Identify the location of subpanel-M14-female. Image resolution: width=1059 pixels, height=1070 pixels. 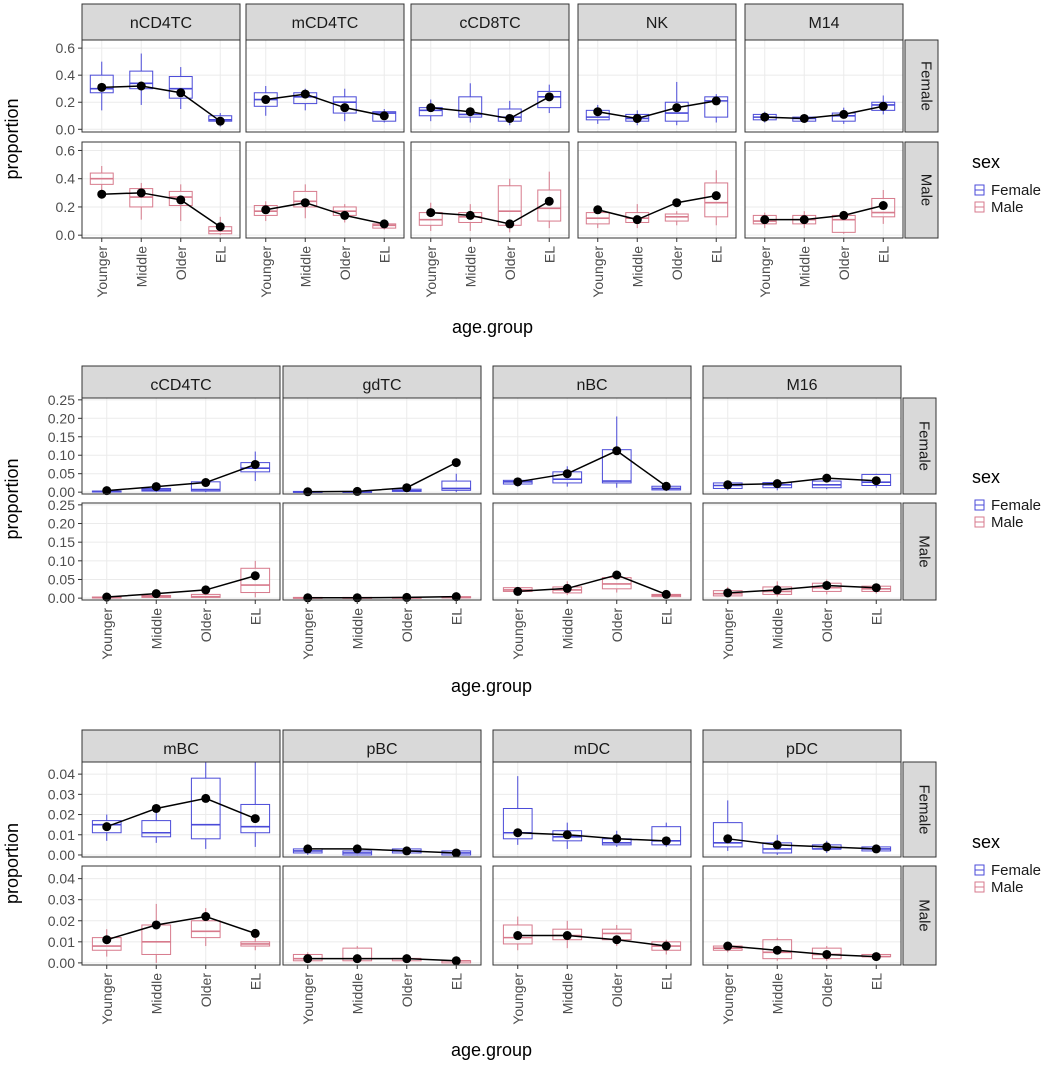
(824, 86).